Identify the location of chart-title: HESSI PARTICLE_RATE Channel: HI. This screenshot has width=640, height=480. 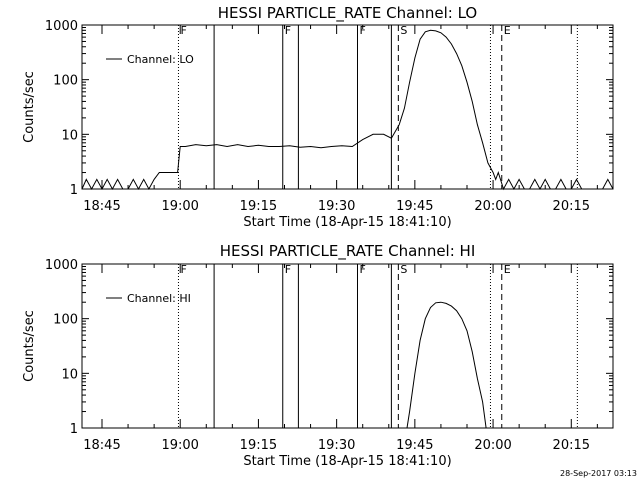
(348, 251).